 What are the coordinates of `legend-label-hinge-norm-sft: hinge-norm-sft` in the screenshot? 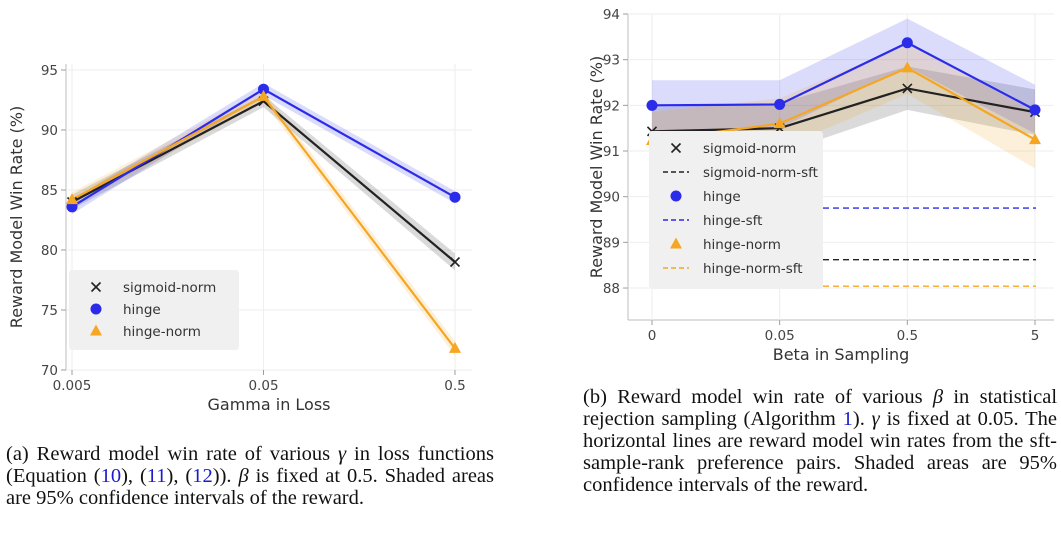 It's located at (753, 269).